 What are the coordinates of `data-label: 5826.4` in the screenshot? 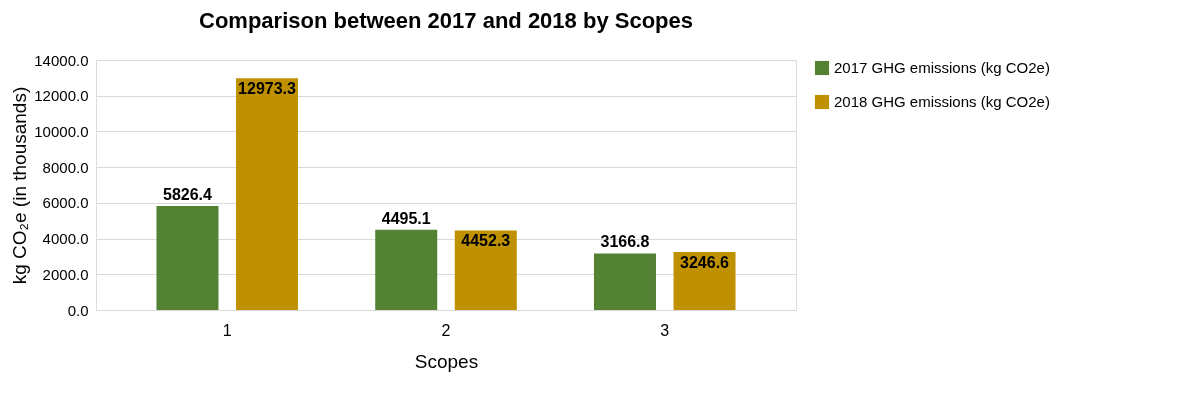 It's located at (188, 194).